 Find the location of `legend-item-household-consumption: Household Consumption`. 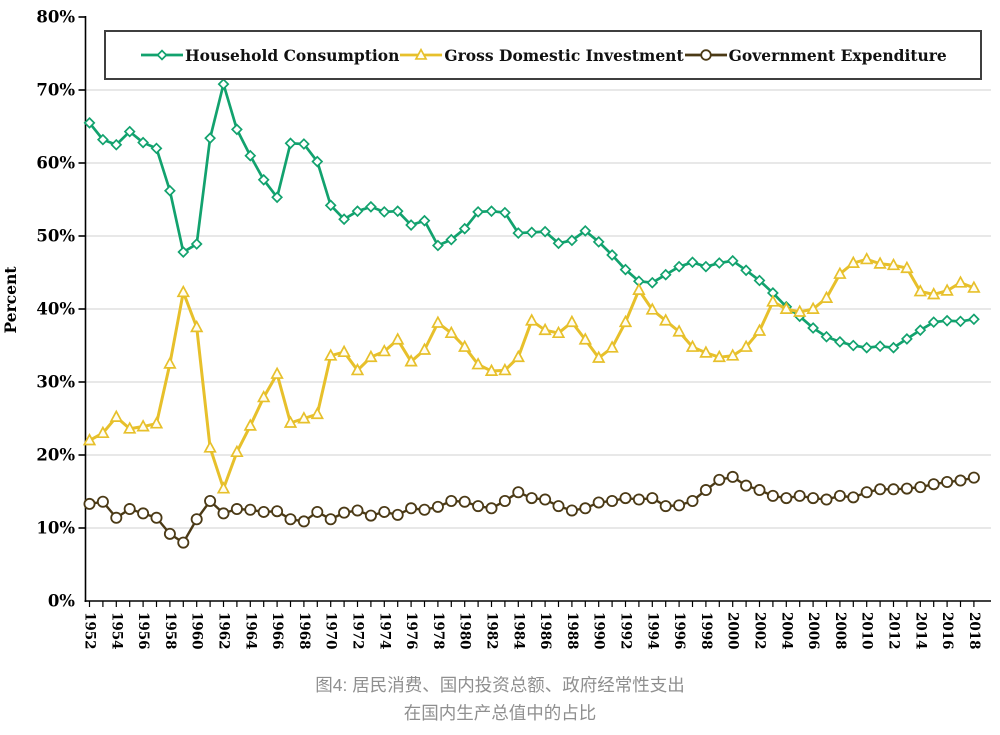

legend-item-household-consumption: Household Consumption is located at coordinates (269, 55).